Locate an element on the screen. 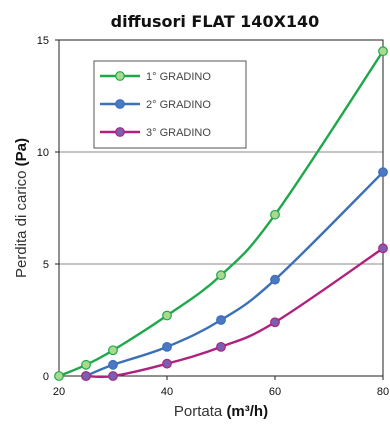  y-axis-title-text: Perdita di carico is located at coordinates (21, 222).